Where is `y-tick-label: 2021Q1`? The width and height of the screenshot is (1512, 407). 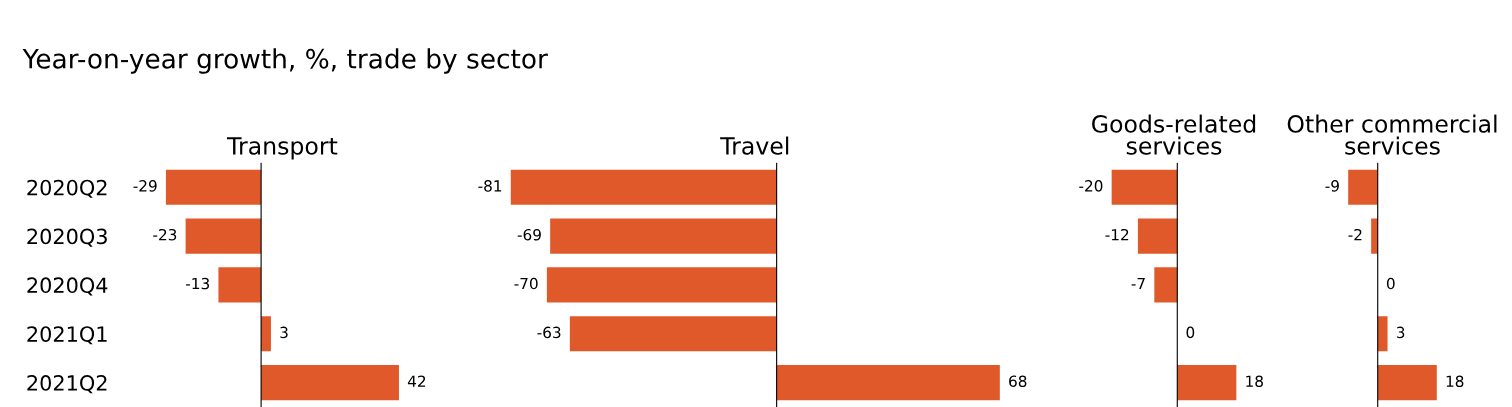
y-tick-label: 2021Q1 is located at coordinates (67, 335).